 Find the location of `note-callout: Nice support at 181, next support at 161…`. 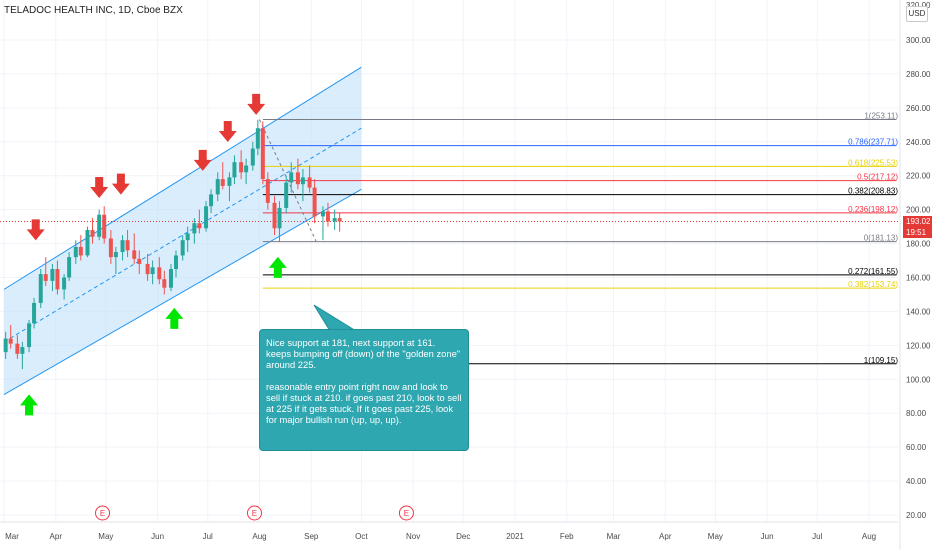

note-callout: Nice support at 181, next support at 161… is located at coordinates (364, 390).